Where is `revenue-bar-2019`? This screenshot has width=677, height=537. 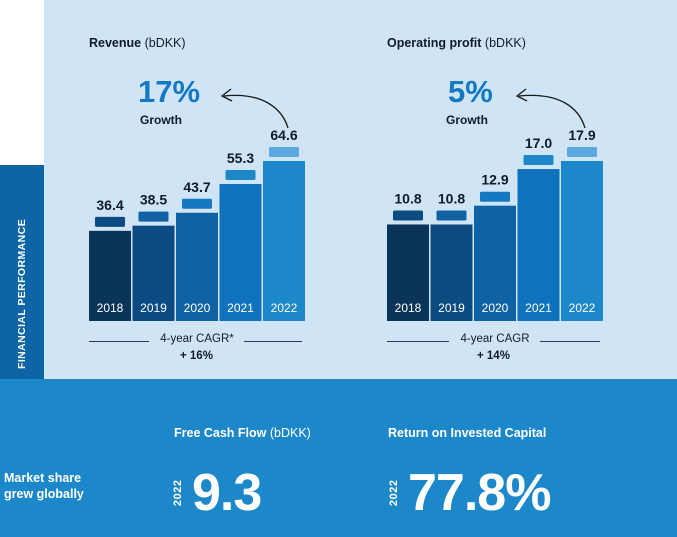
revenue-bar-2019 is located at coordinates (153, 273).